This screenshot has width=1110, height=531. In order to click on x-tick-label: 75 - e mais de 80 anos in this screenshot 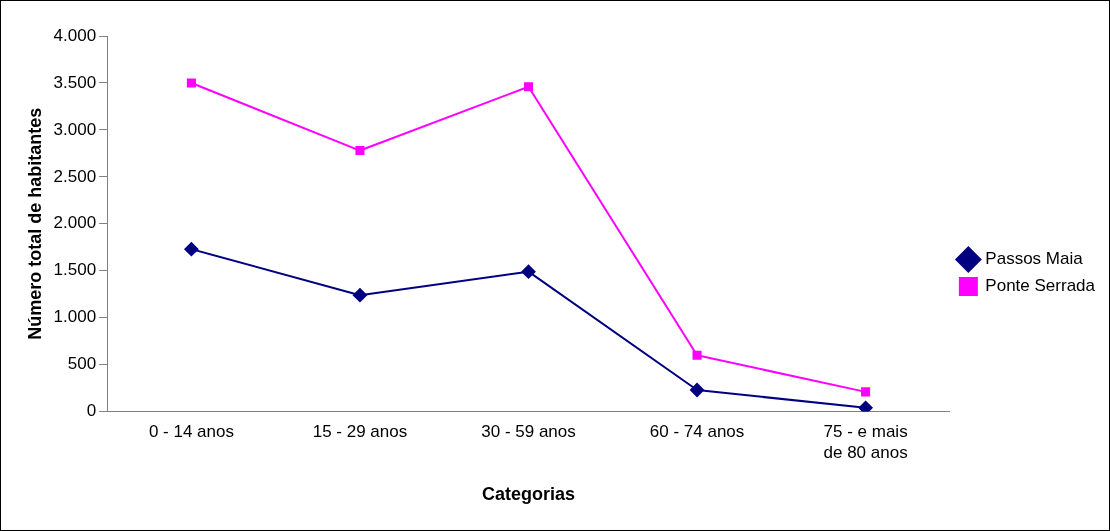, I will do `click(865, 442)`.